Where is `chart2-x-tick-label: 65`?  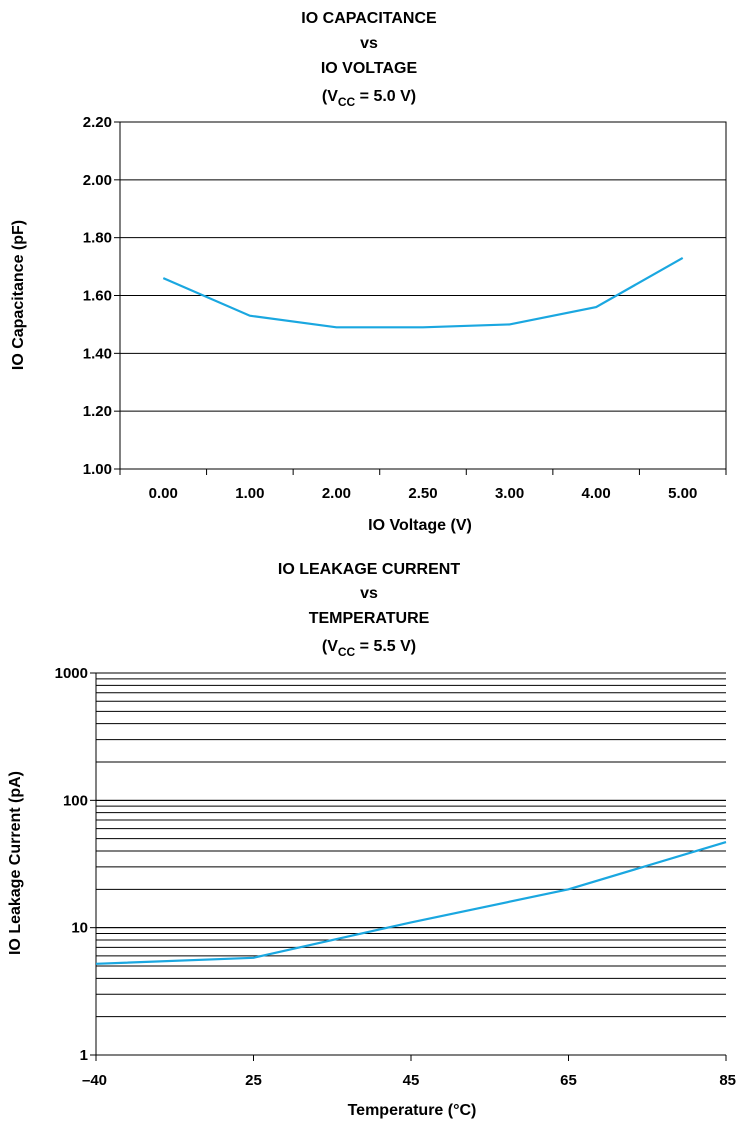
chart2-x-tick-label: 65 is located at coordinates (568, 1080).